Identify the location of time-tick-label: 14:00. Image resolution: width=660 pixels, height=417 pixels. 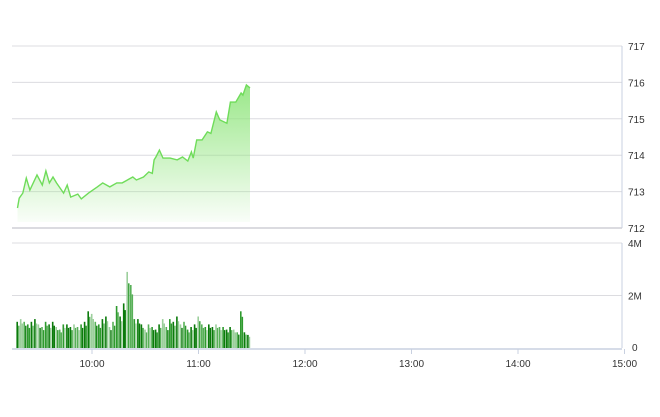
(517, 364).